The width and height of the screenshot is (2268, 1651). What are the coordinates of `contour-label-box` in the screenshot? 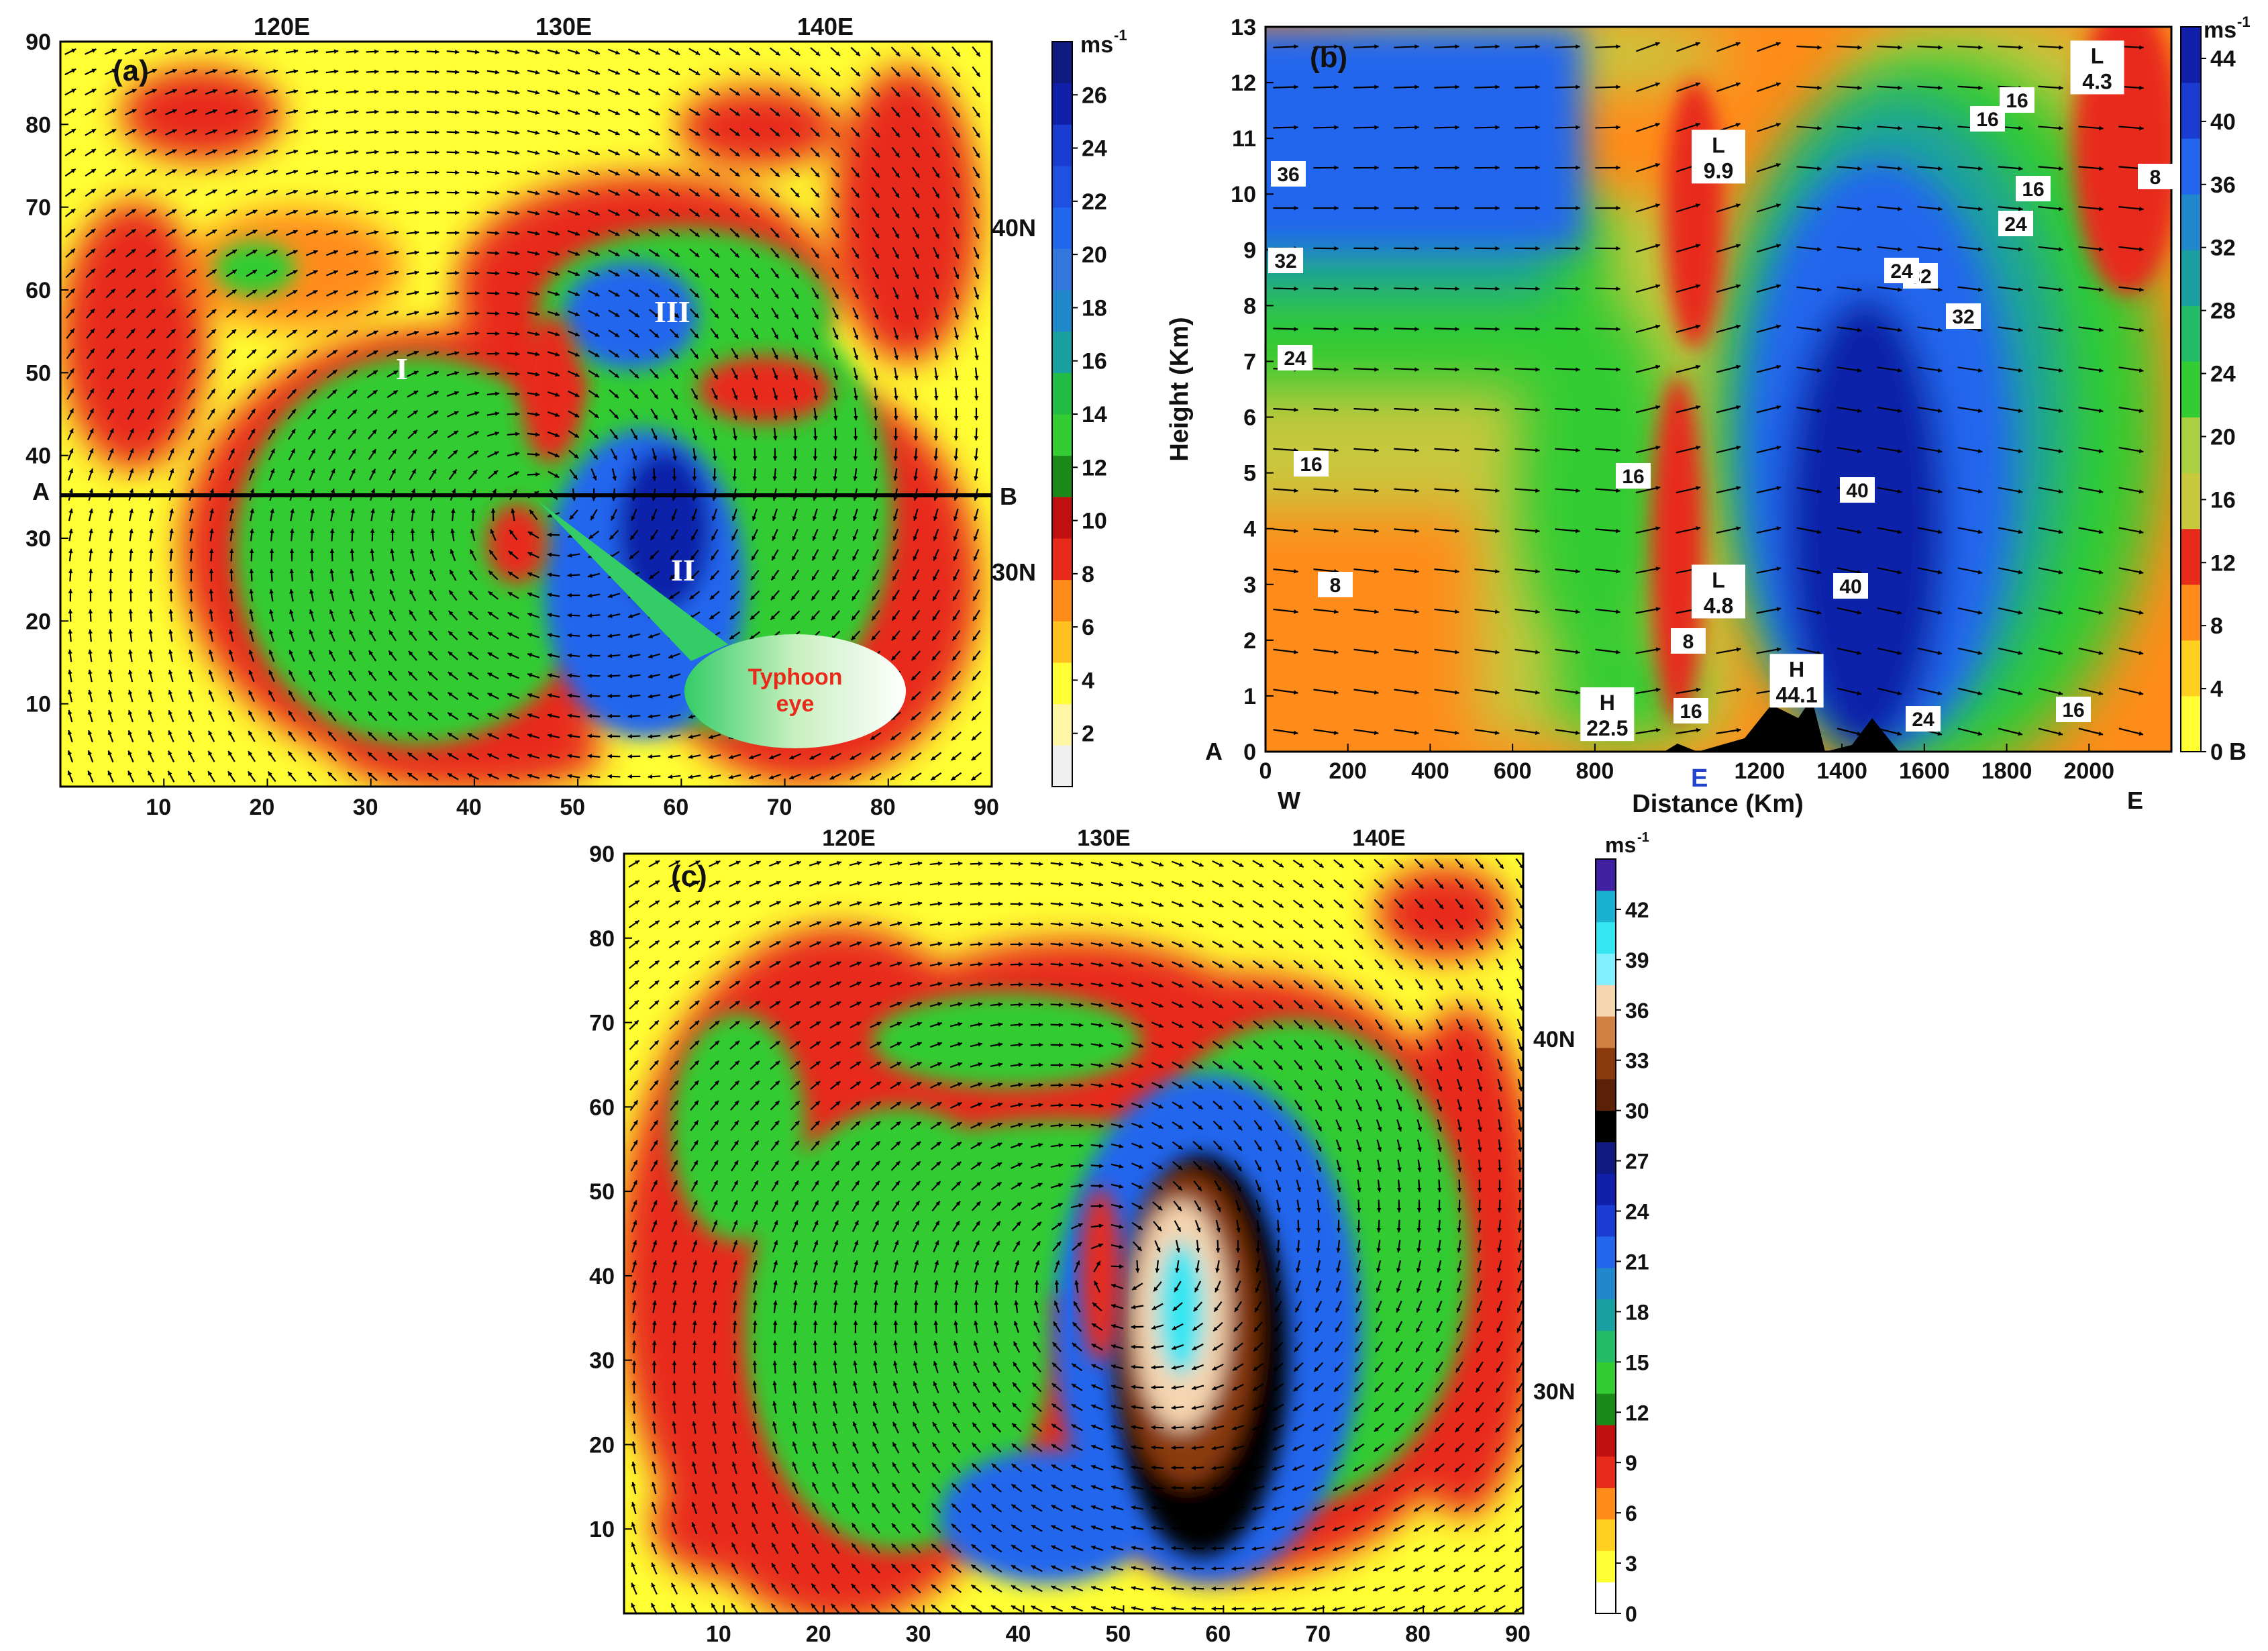 It's located at (1311, 464).